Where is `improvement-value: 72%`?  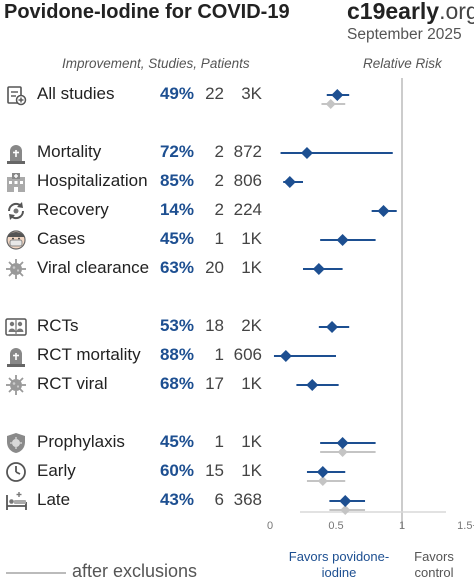
improvement-value: 72% is located at coordinates (176, 151).